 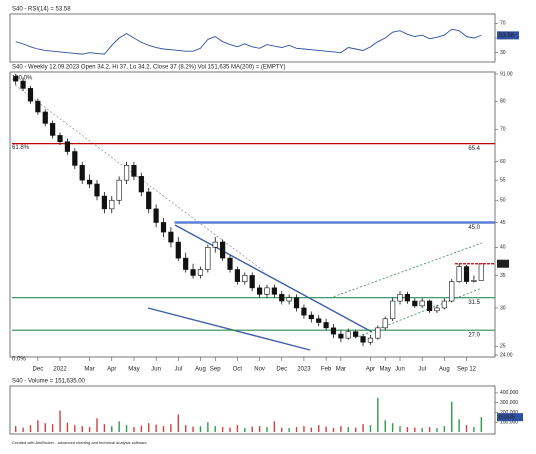 What do you see at coordinates (341, 370) in the screenshot?
I see `x-tick-label: Mar` at bounding box center [341, 370].